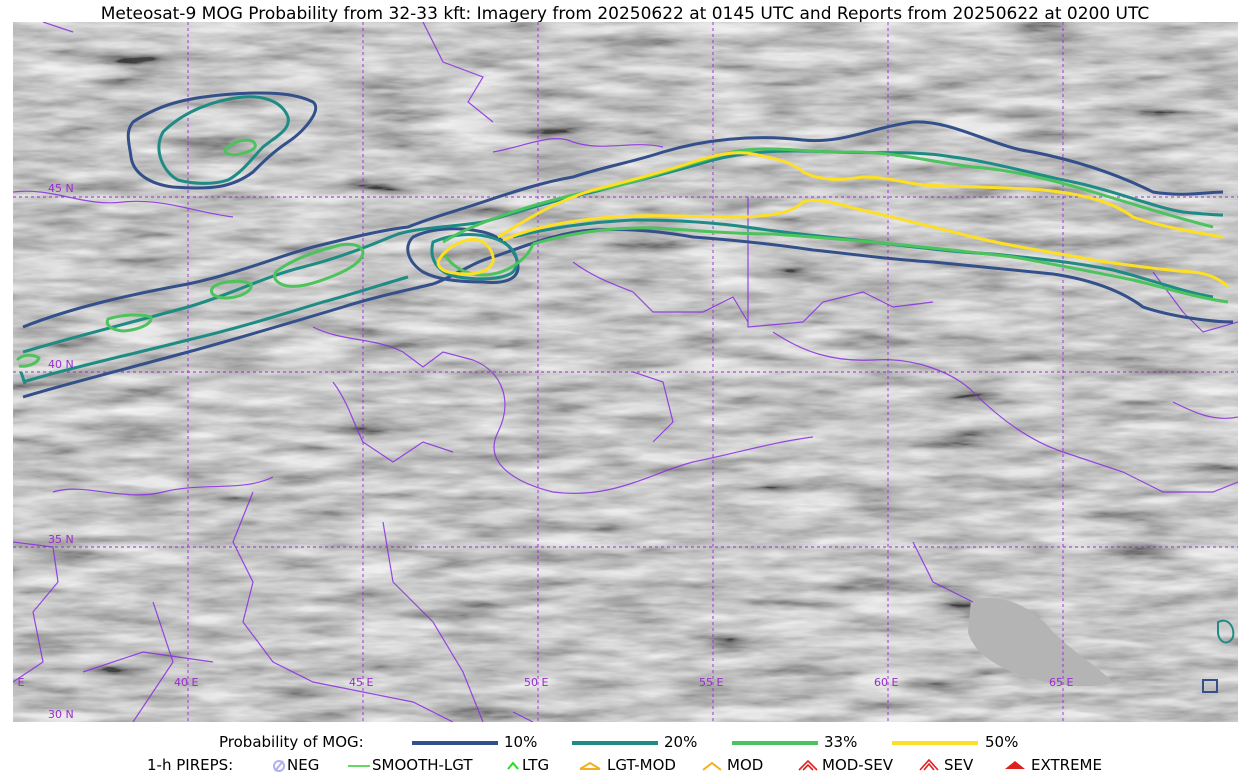 The height and width of the screenshot is (782, 1250). Describe the element at coordinates (590, 765) in the screenshot. I see `lgt-mod-icon` at that location.